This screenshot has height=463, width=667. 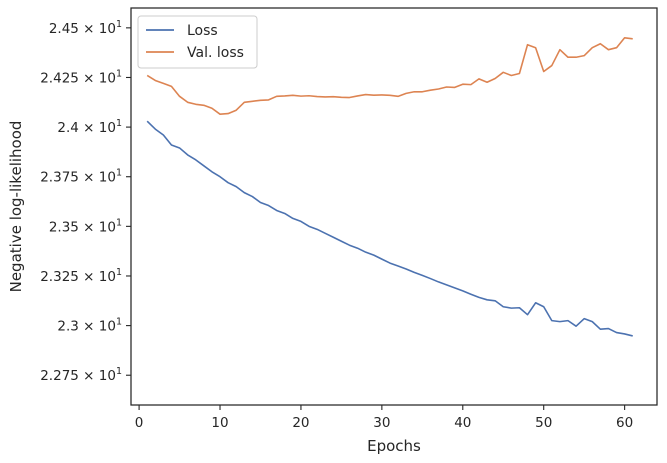 I want to click on series-line, so click(x=389, y=75).